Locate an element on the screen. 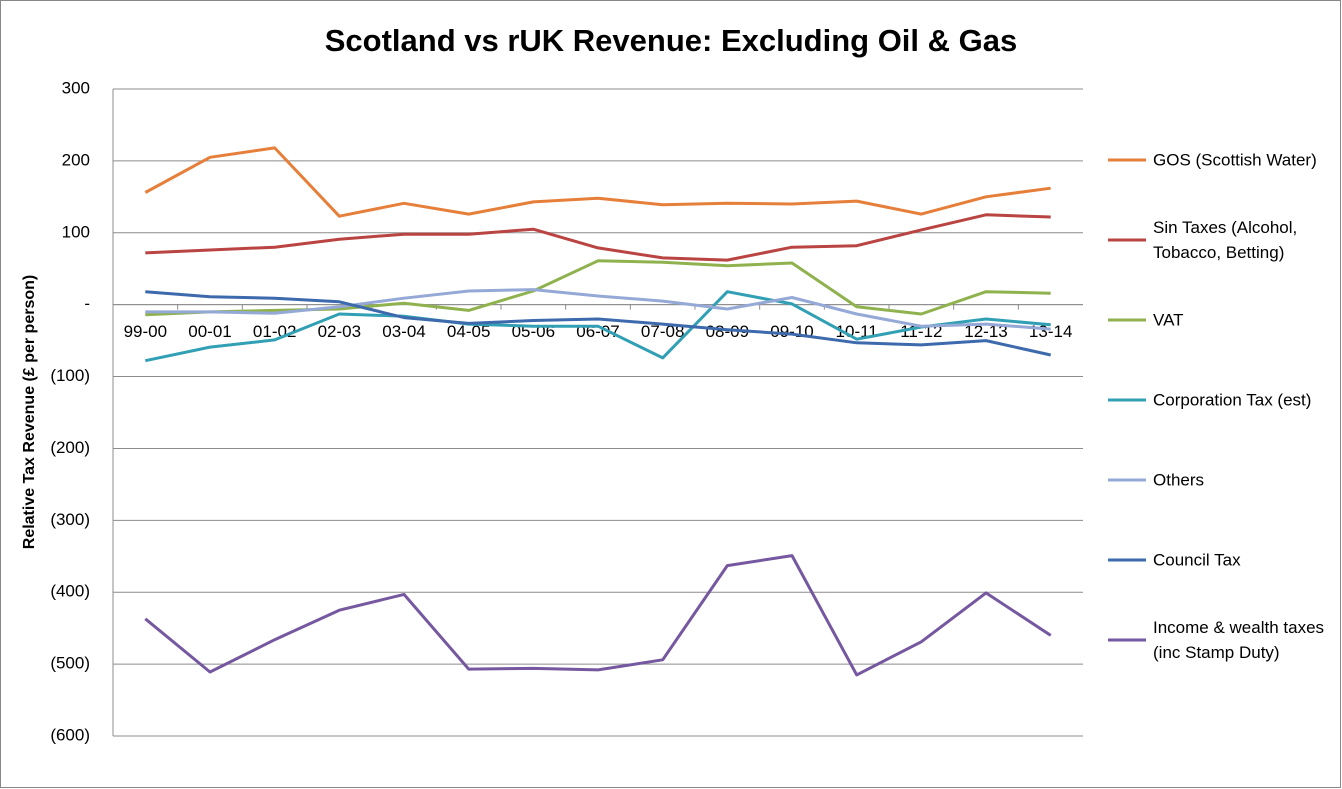  x-tick-label: 00-01 is located at coordinates (209, 331).